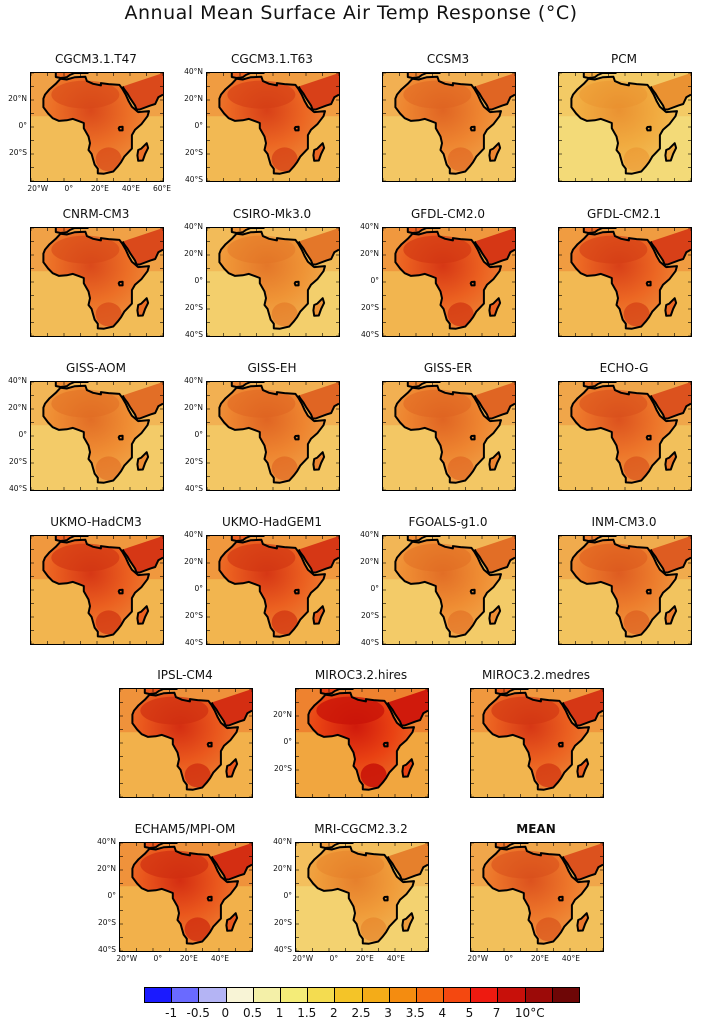 The width and height of the screenshot is (702, 1024). I want to click on longitude-tick-label: 40°E, so click(395, 958).